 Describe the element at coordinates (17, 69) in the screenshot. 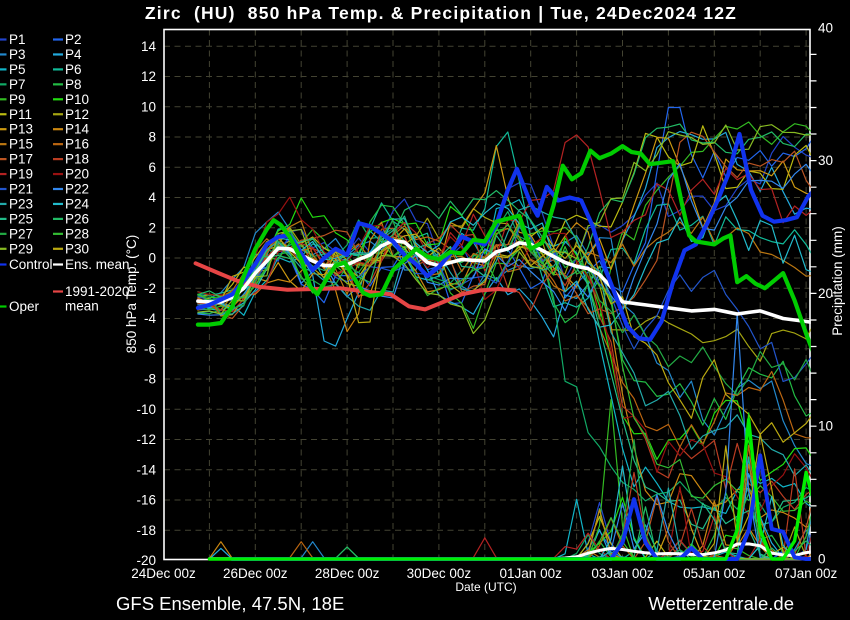

I see `svg-text: P5` at that location.